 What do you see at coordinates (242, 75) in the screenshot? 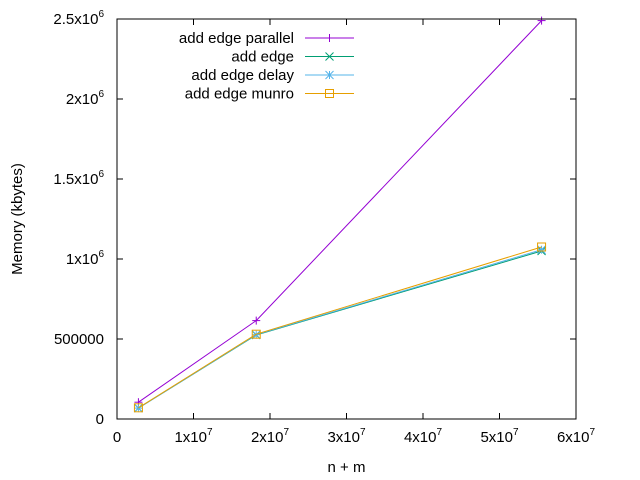
I see `legend-label: add edge delay` at bounding box center [242, 75].